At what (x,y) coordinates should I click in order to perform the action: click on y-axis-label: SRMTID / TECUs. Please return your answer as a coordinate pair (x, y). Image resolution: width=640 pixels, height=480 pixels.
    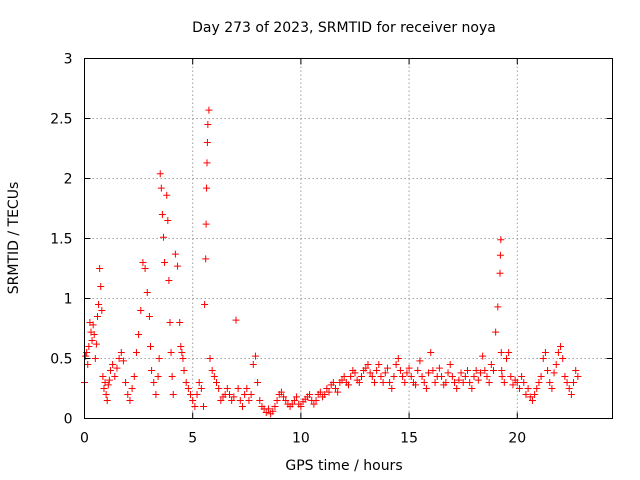
    Looking at the image, I should click on (14, 238).